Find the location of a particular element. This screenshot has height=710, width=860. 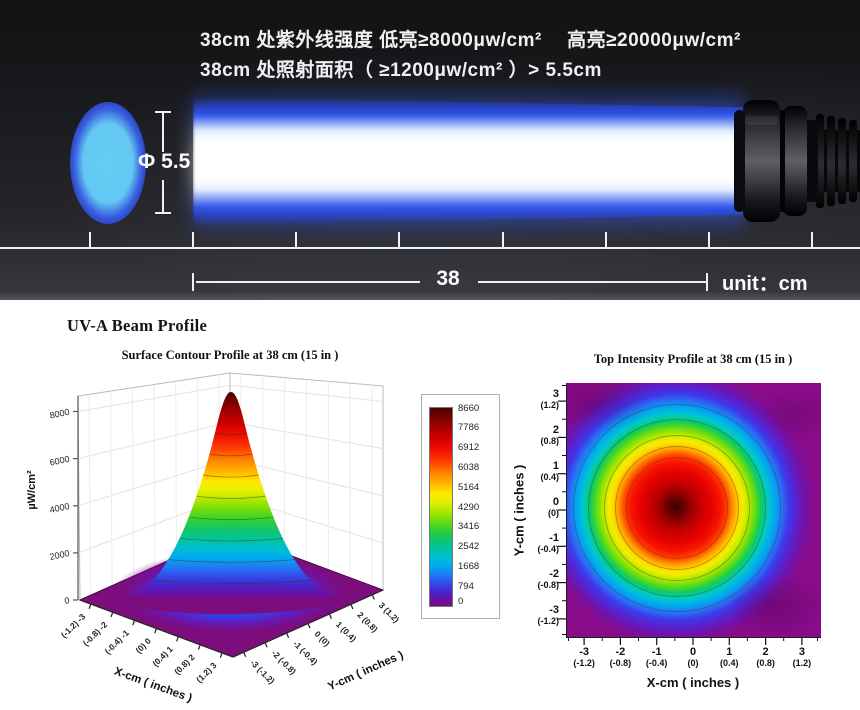

beam-diameter-label: Φ 5.5 is located at coordinates (164, 161).